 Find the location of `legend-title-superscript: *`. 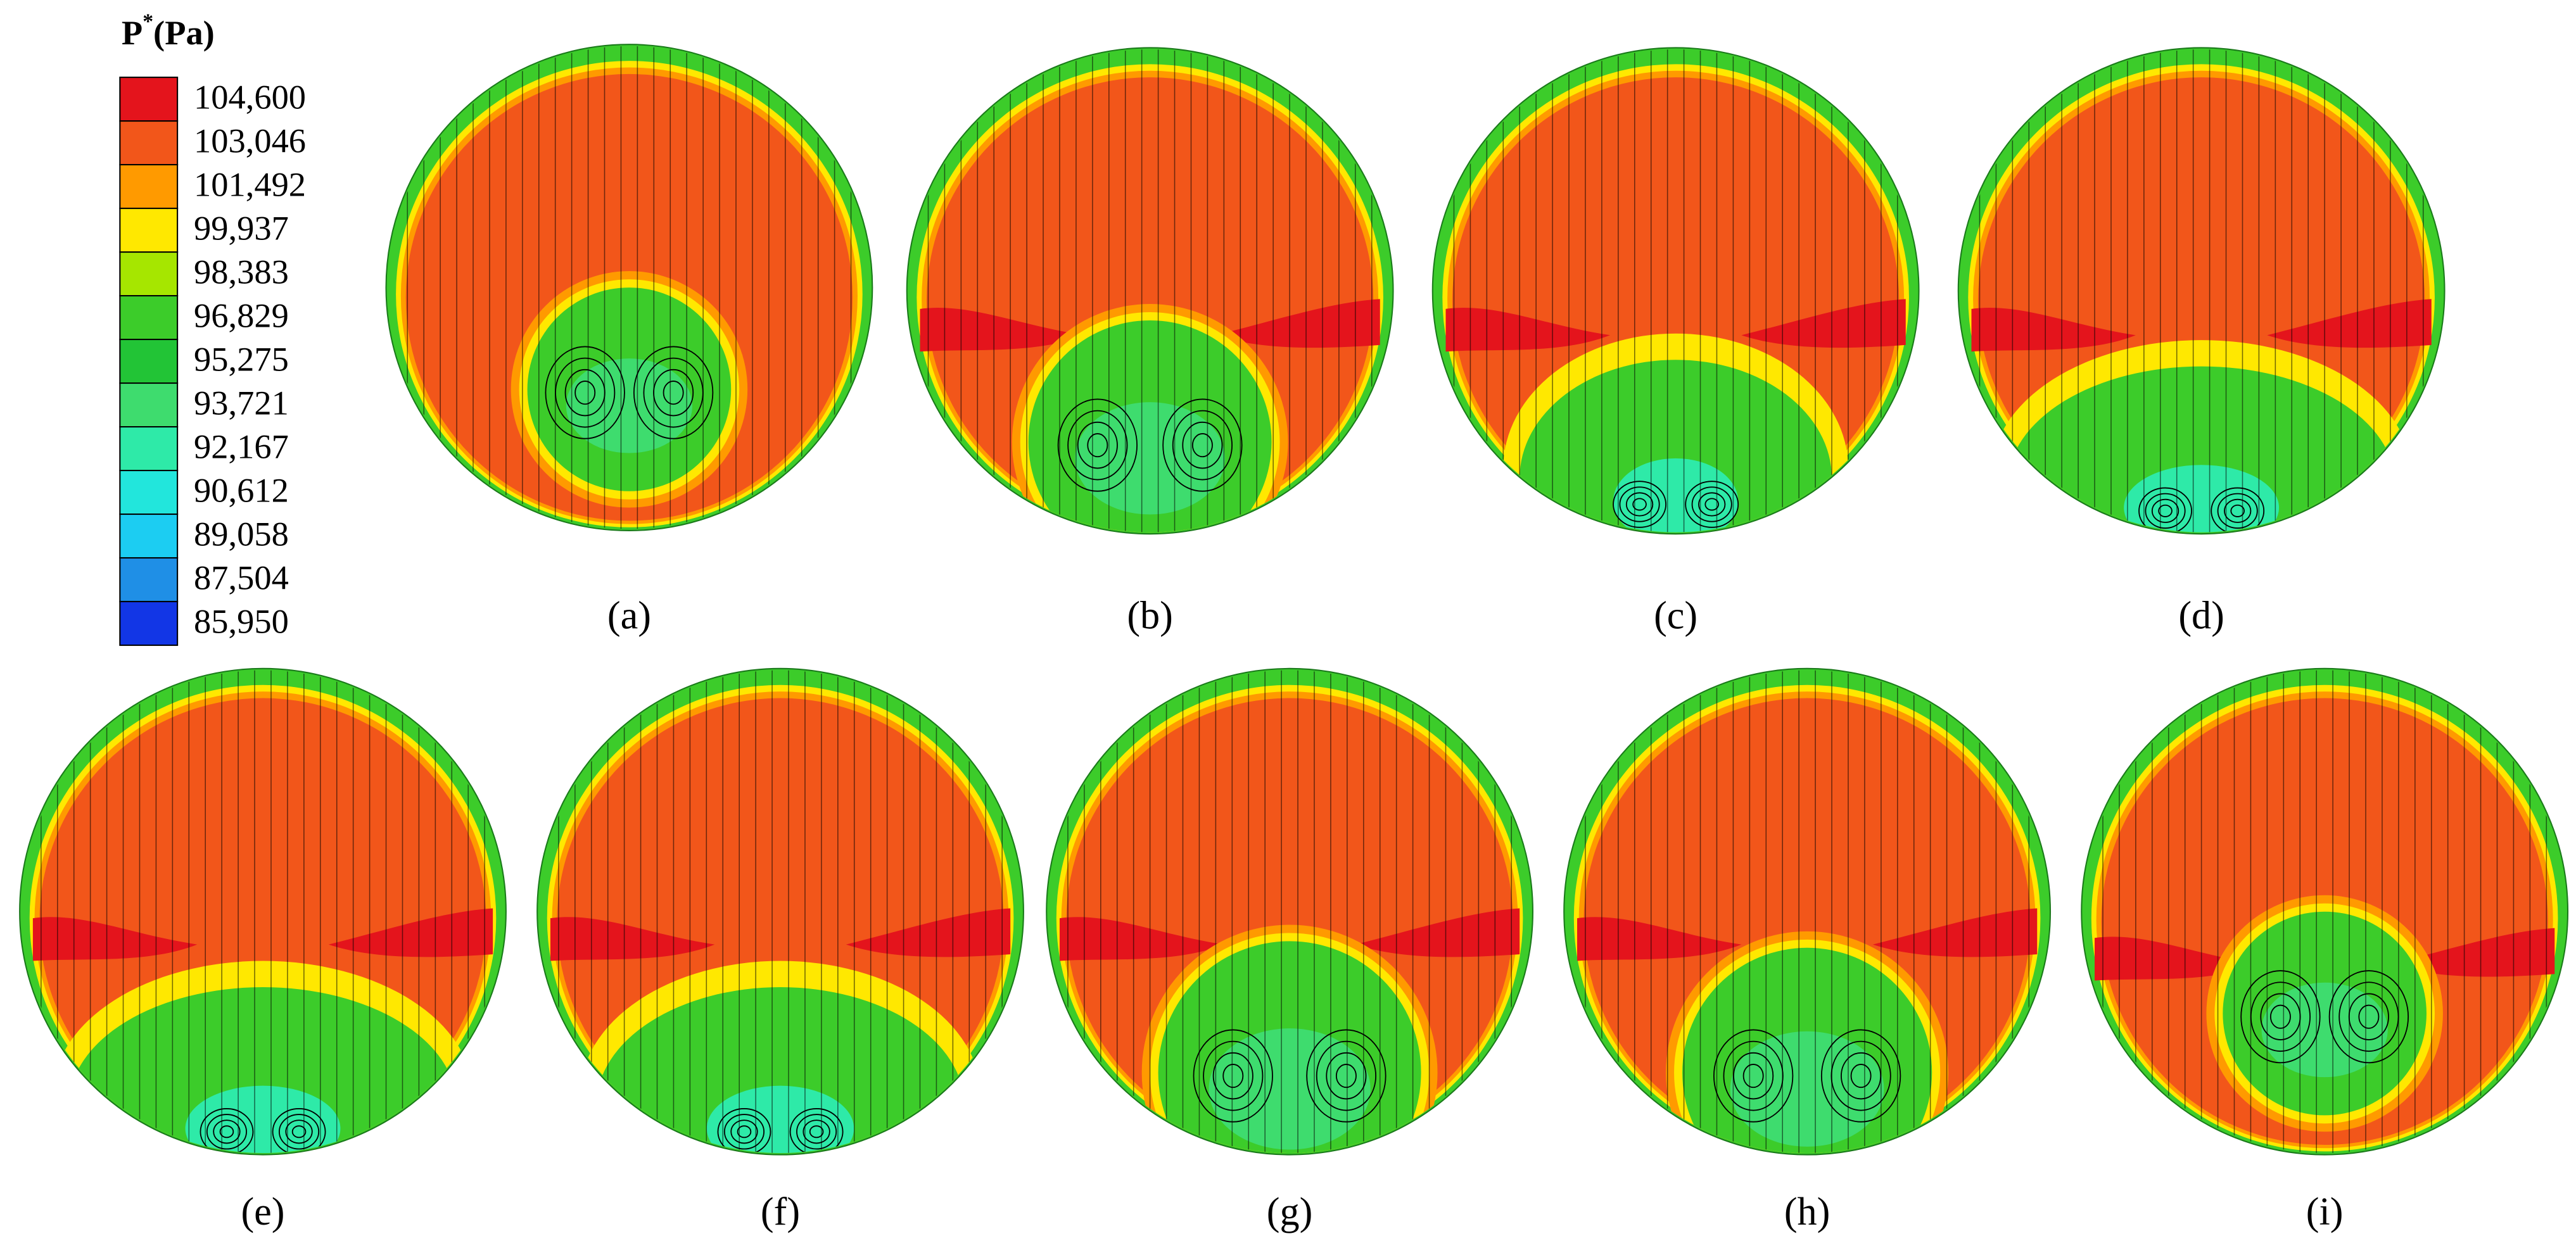

legend-title-superscript: * is located at coordinates (148, 21).